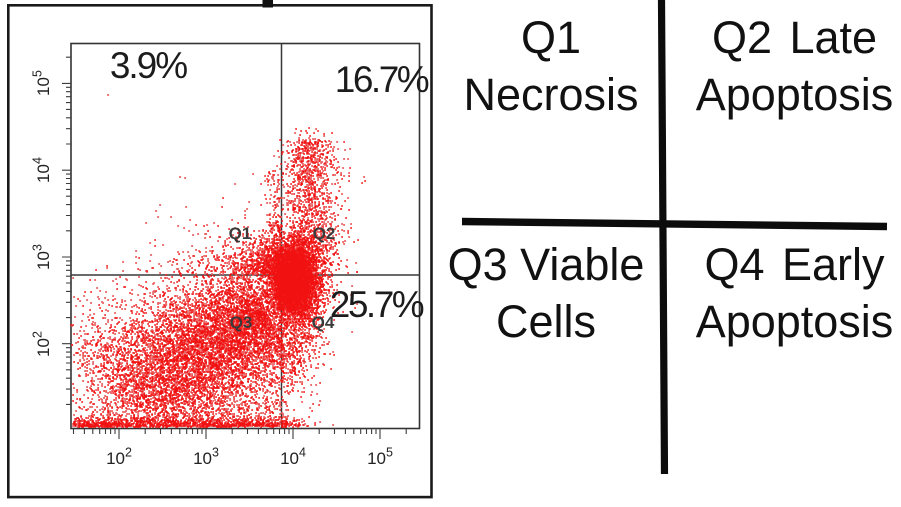 The image size is (901, 507). Describe the element at coordinates (324, 233) in the screenshot. I see `svg-text: Q2` at that location.